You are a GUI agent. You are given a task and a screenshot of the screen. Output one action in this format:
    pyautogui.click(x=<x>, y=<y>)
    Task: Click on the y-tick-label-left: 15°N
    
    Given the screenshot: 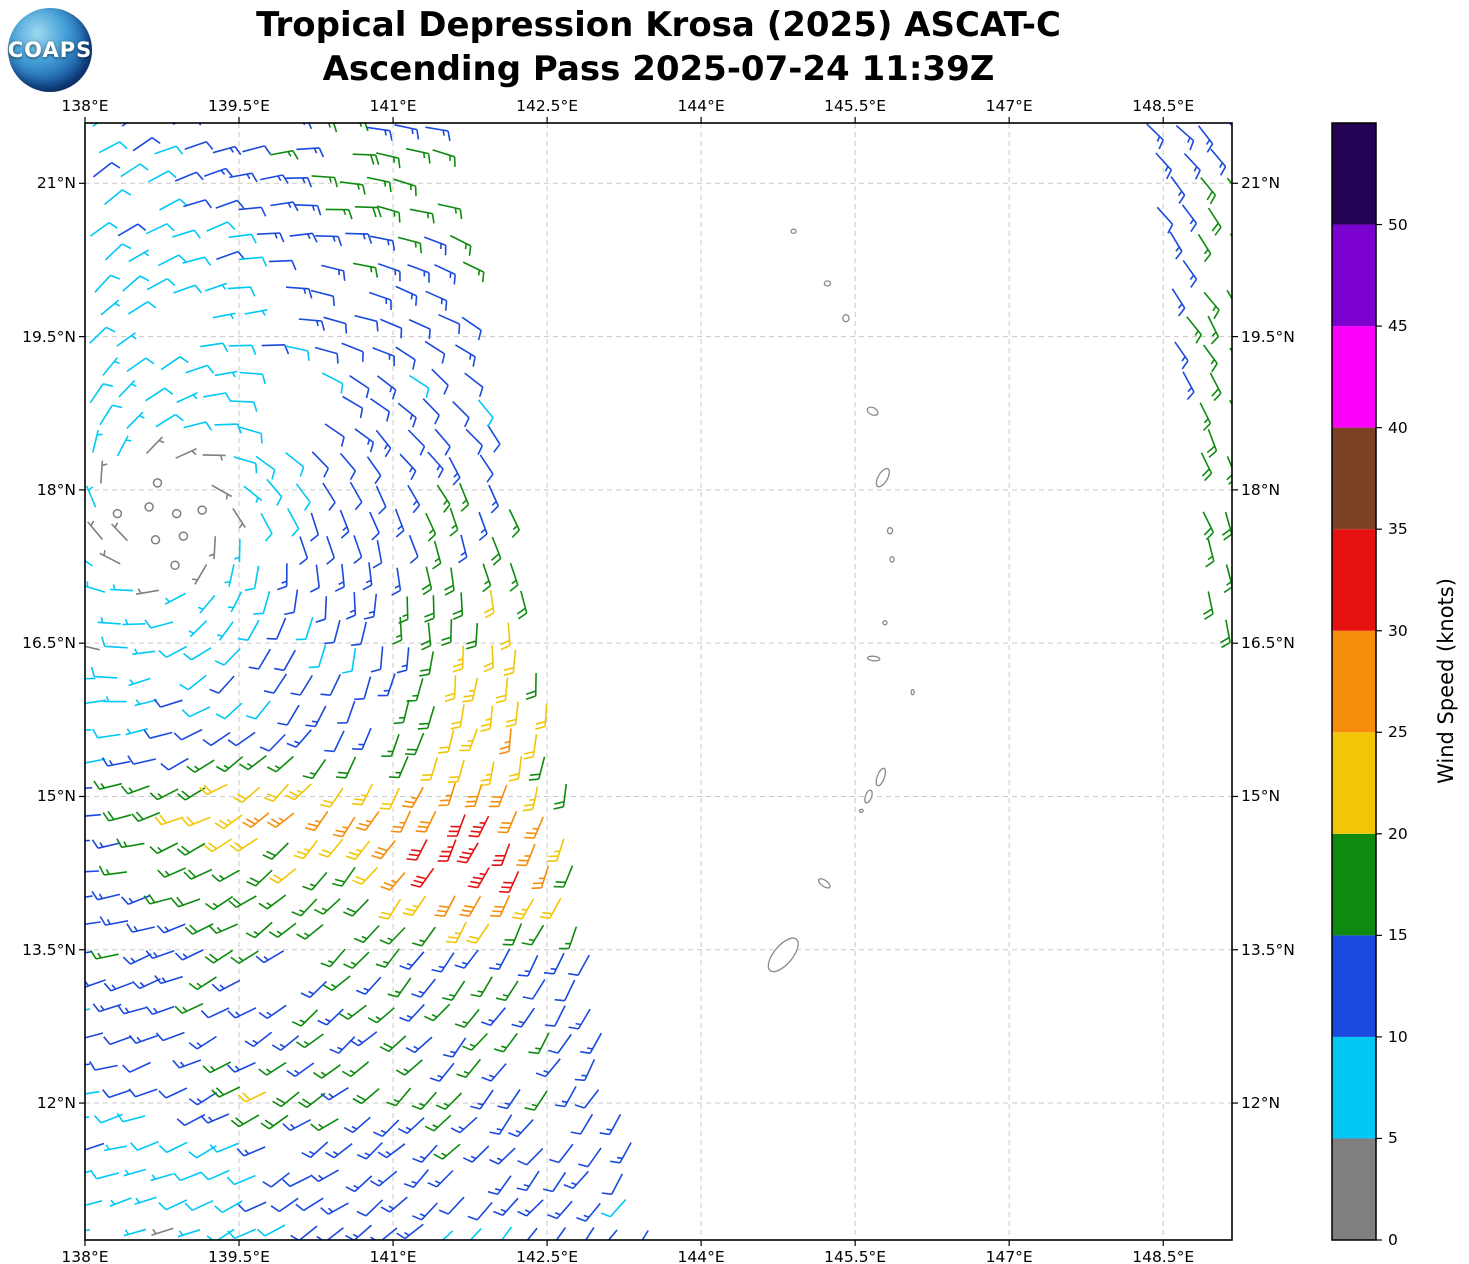 What is the action you would take?
    pyautogui.click(x=56, y=796)
    